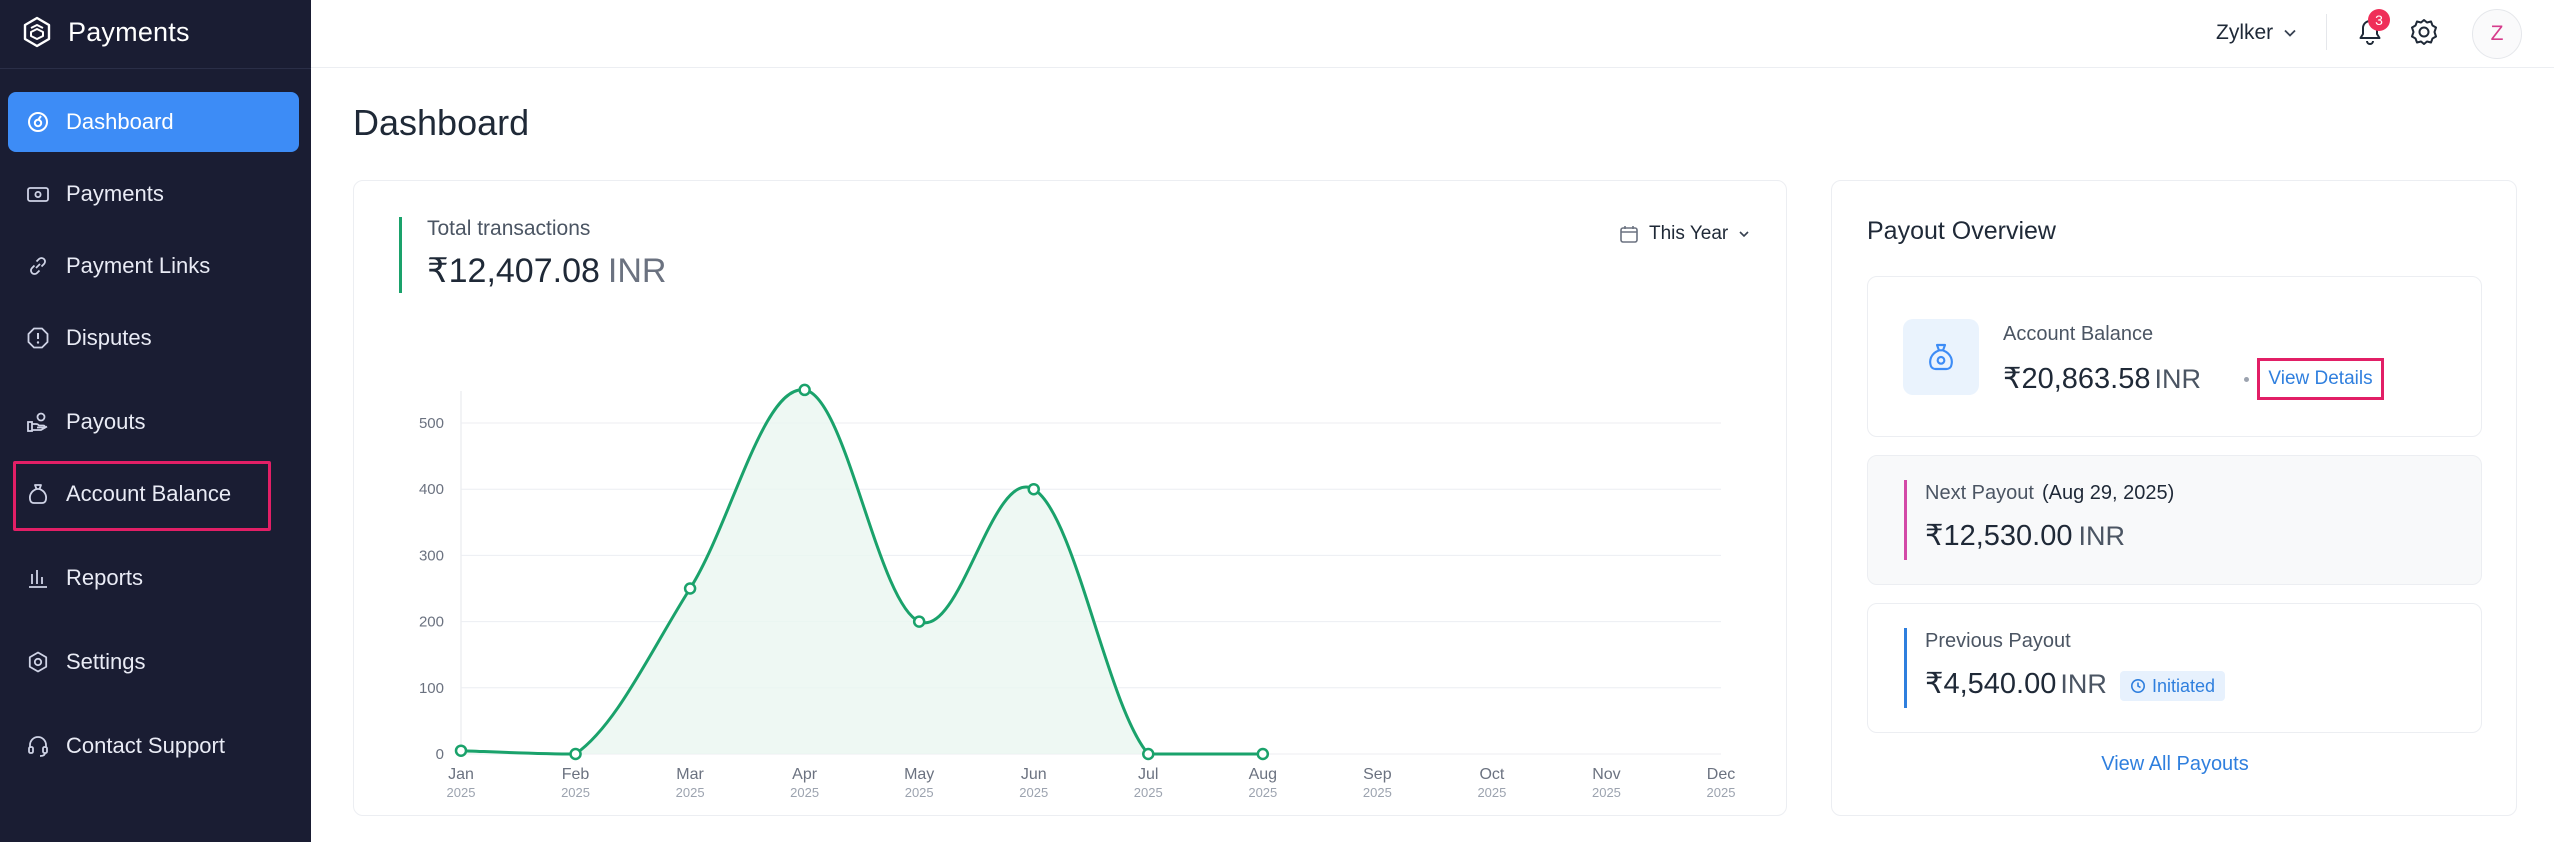  What do you see at coordinates (509, 228) in the screenshot?
I see `transactions-label: Total transactions` at bounding box center [509, 228].